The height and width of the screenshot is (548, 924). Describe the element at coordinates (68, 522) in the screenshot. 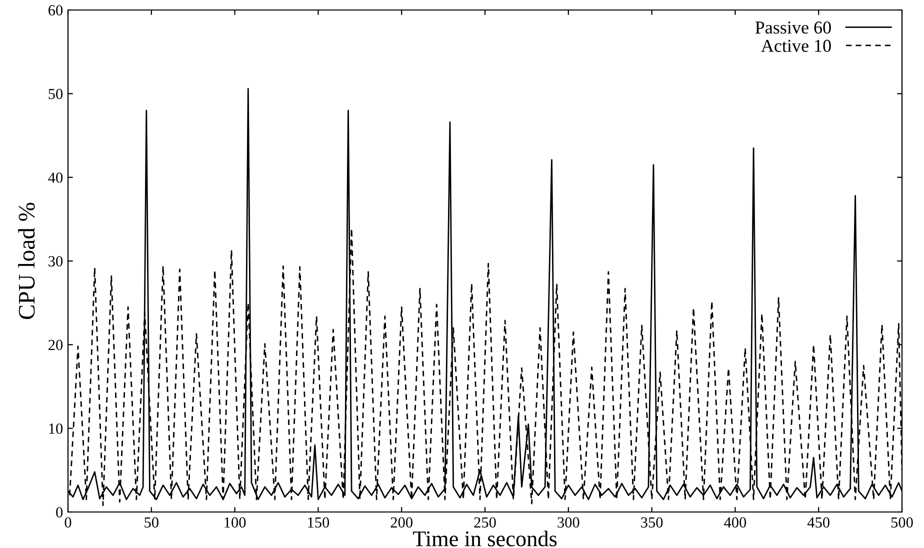

I see `x-tick-label: 0` at that location.